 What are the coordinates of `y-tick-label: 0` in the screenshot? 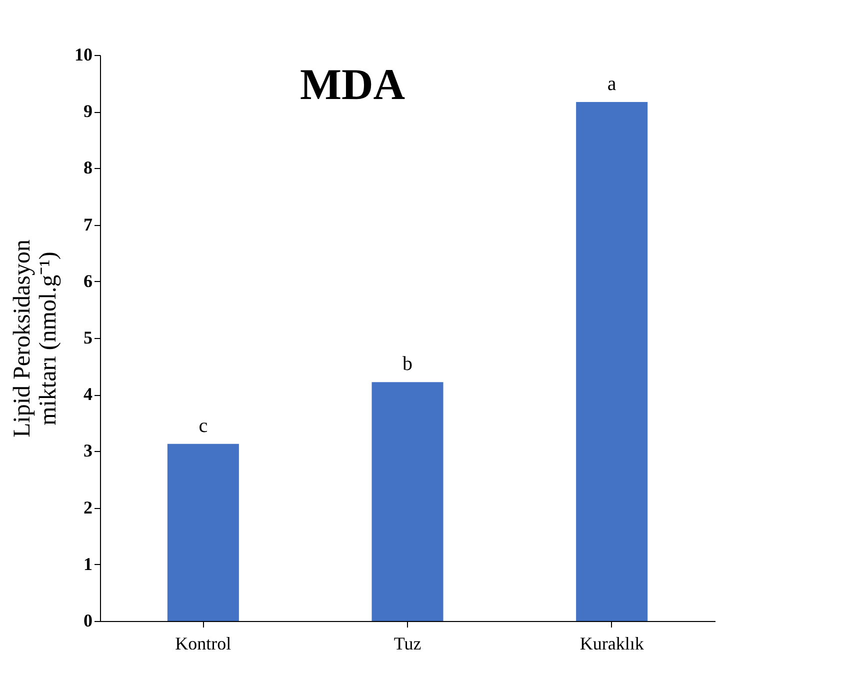 It's located at (88, 620).